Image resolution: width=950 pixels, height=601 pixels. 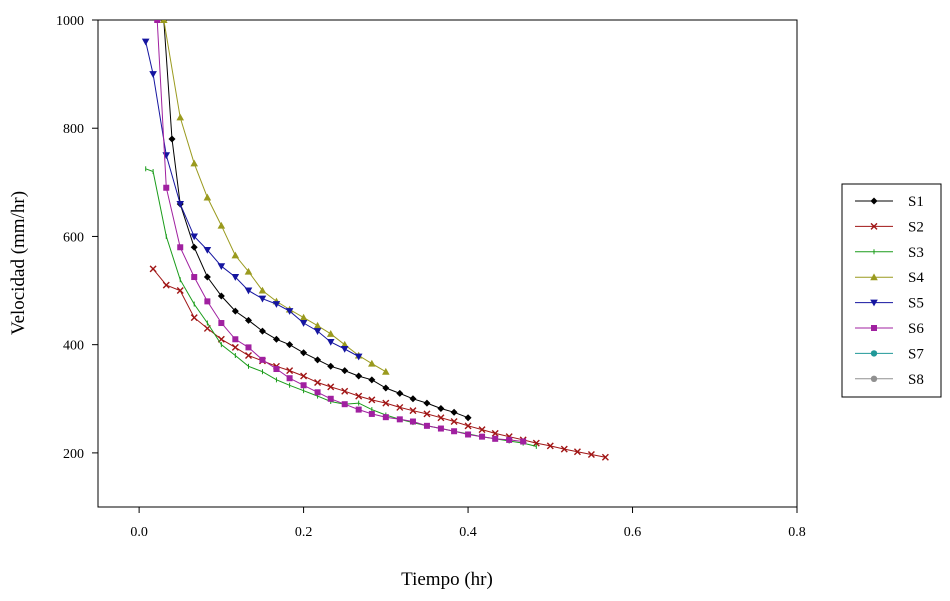 I want to click on y-tick-label: 200, so click(x=73, y=454).